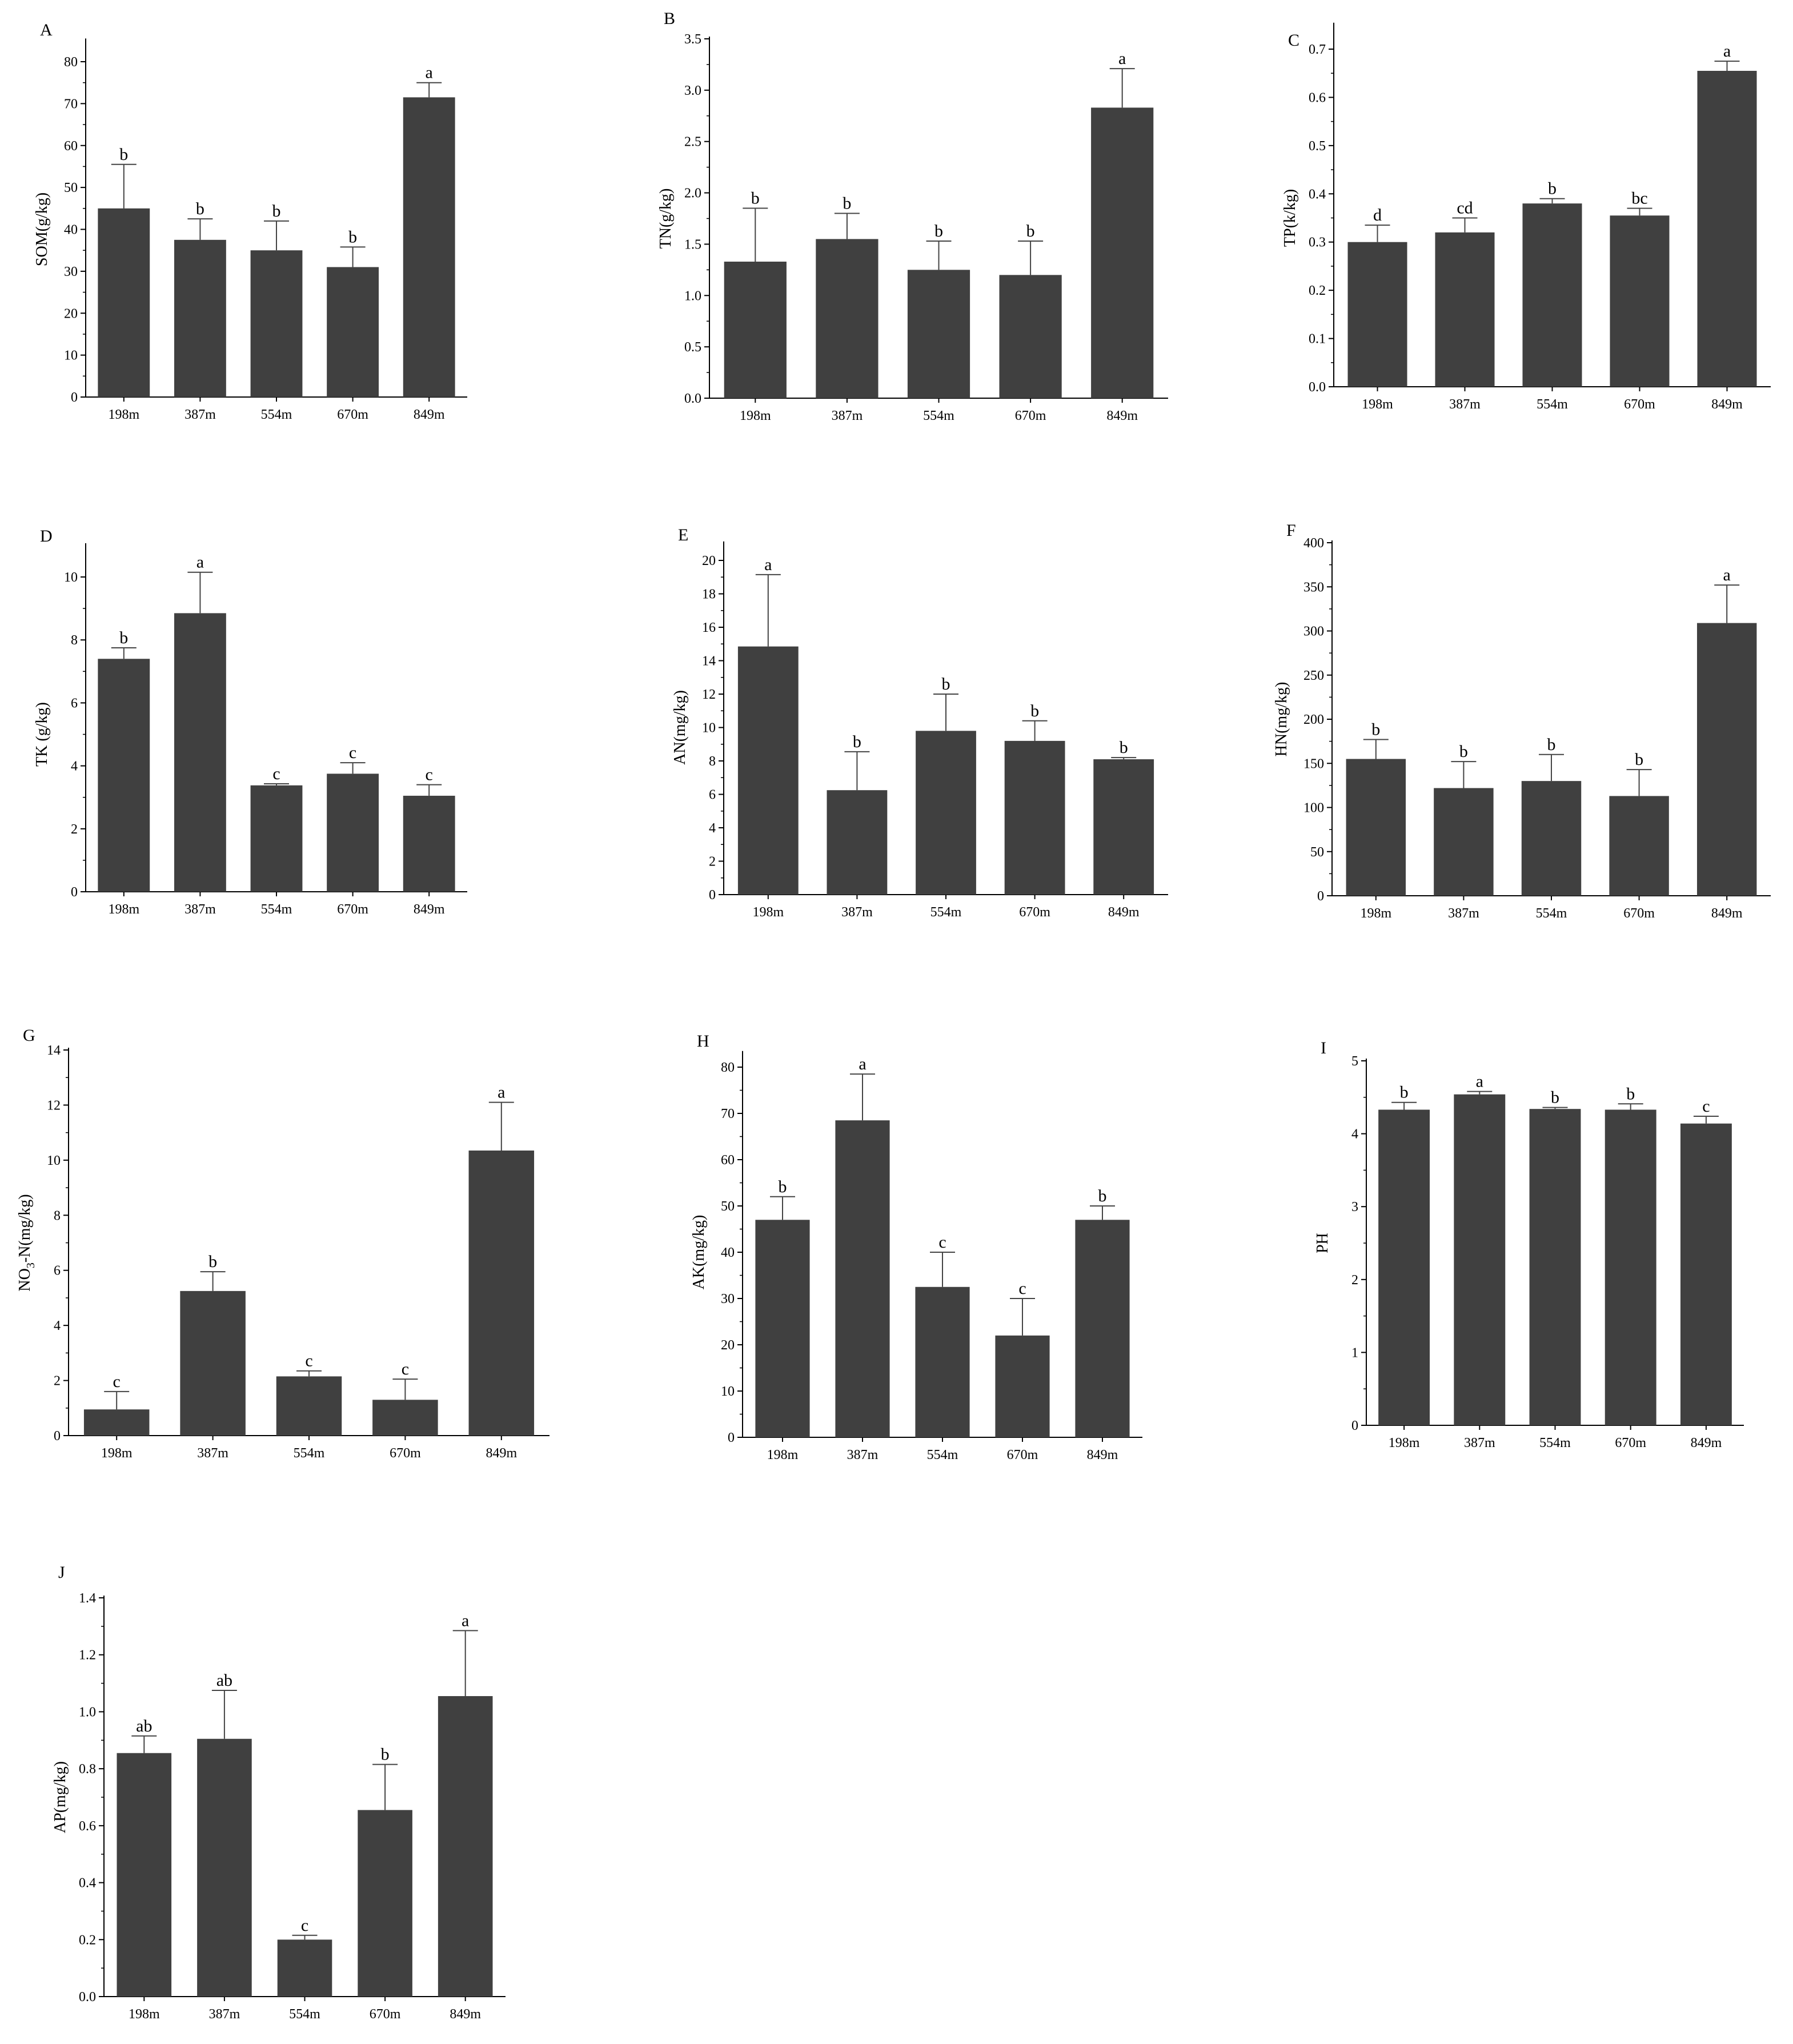 The image size is (1793, 2044). I want to click on y-tick-label: 20, so click(728, 1345).